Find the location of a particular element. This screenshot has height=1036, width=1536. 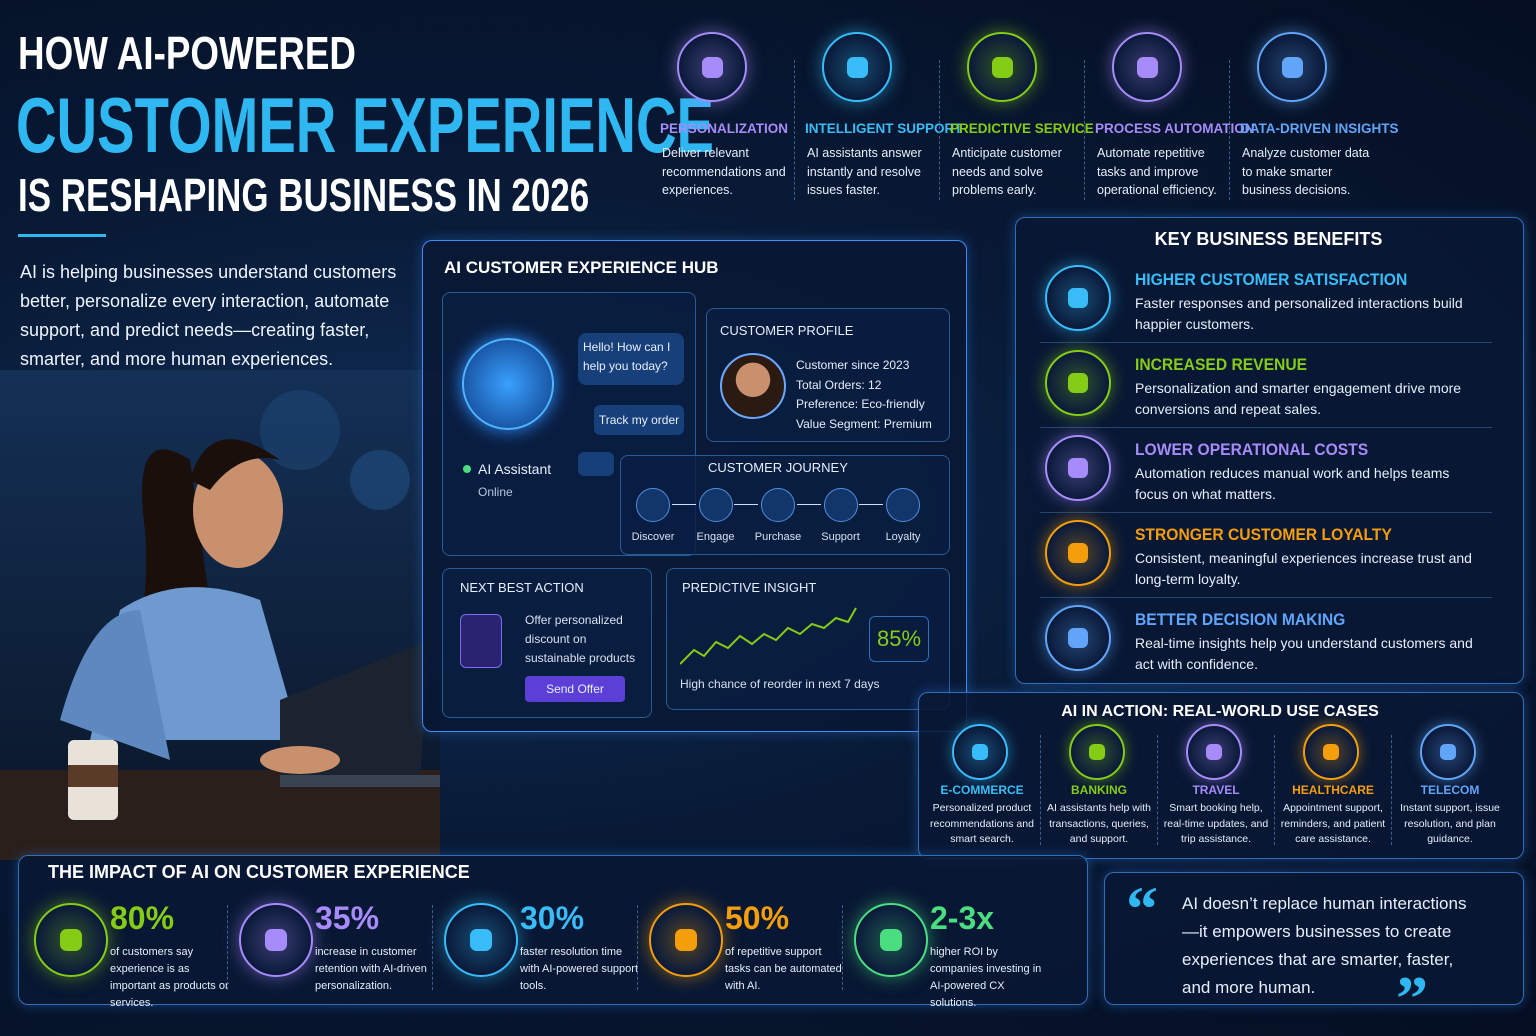

use-cases-title: AI IN ACTION: REAL-WORLD USE CASES is located at coordinates (1220, 711).